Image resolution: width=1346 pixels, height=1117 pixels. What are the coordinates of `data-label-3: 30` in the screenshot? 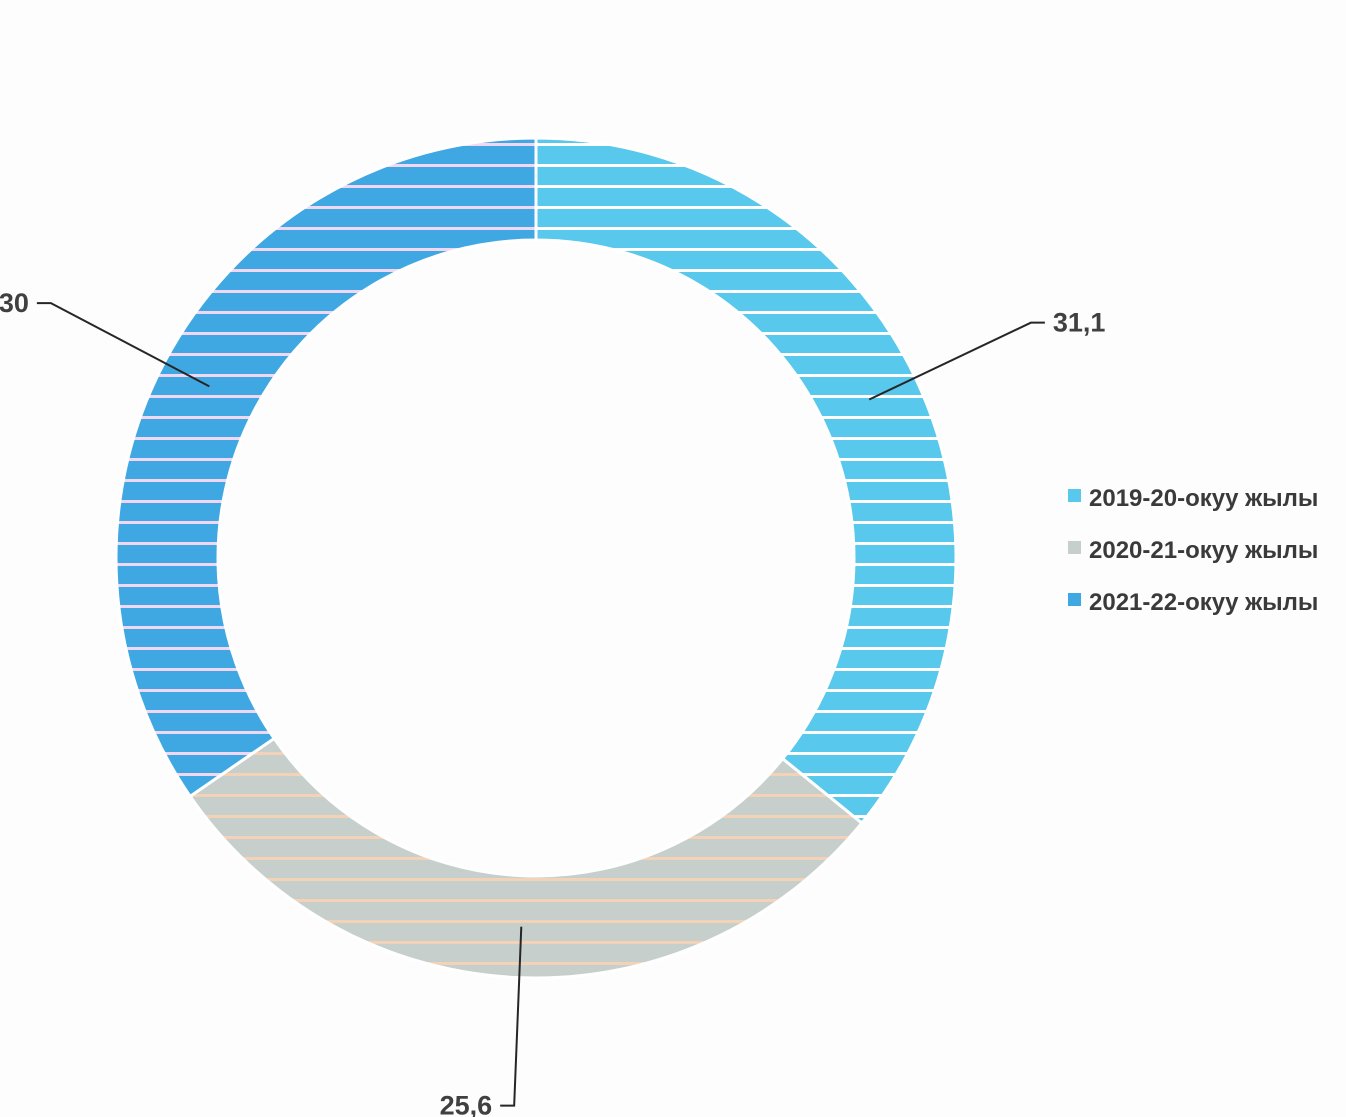 It's located at (14, 303).